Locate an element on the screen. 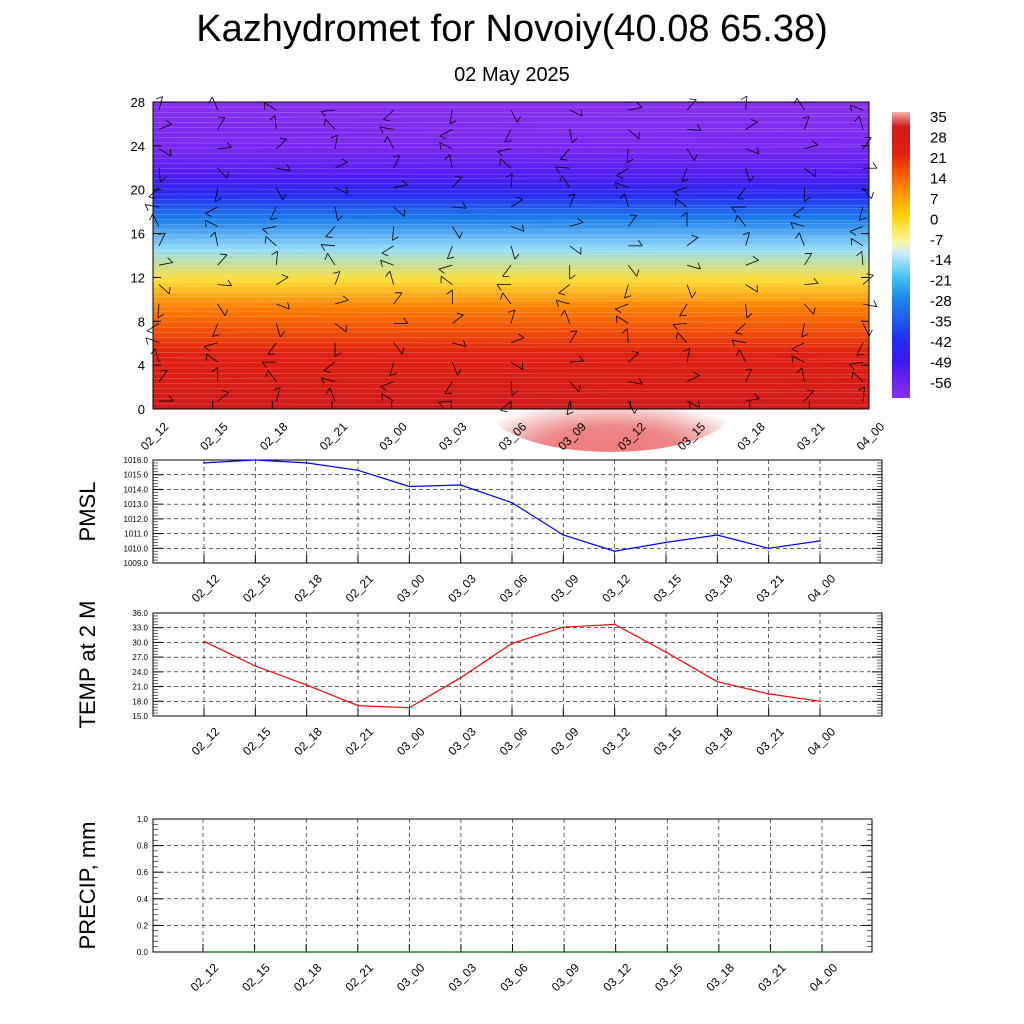 This screenshot has height=1024, width=1024. colorbar-label: -28 is located at coordinates (941, 301).